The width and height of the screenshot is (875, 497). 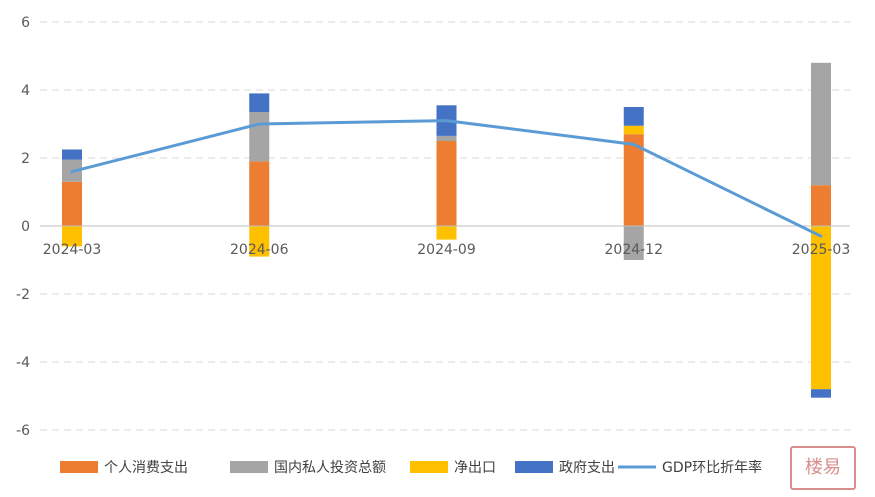 I want to click on y-tick-label: -4, so click(x=23, y=363).